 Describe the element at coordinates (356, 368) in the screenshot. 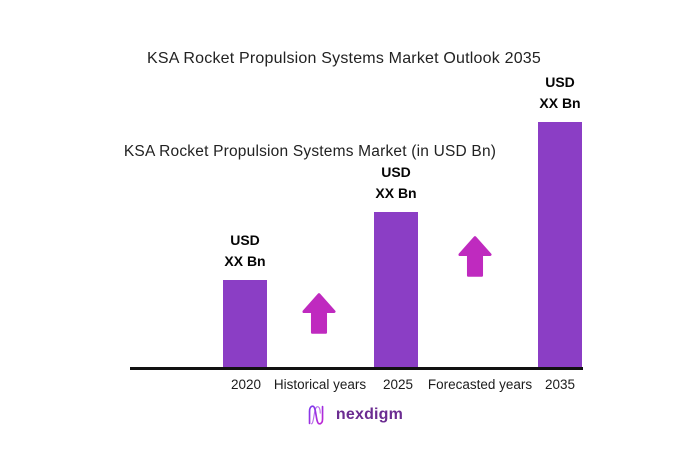

I see `x-axis-line` at that location.